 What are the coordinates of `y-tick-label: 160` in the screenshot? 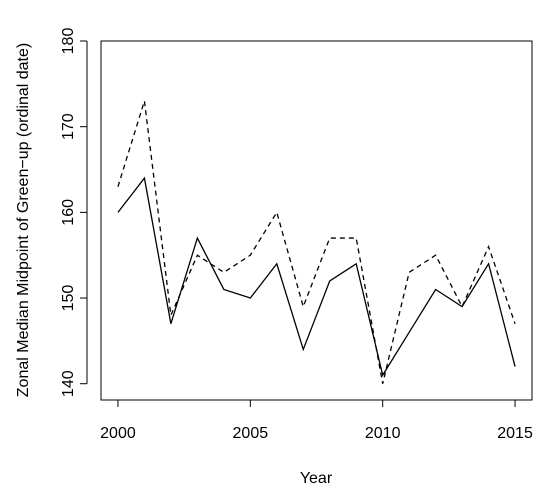 It's located at (68, 212).